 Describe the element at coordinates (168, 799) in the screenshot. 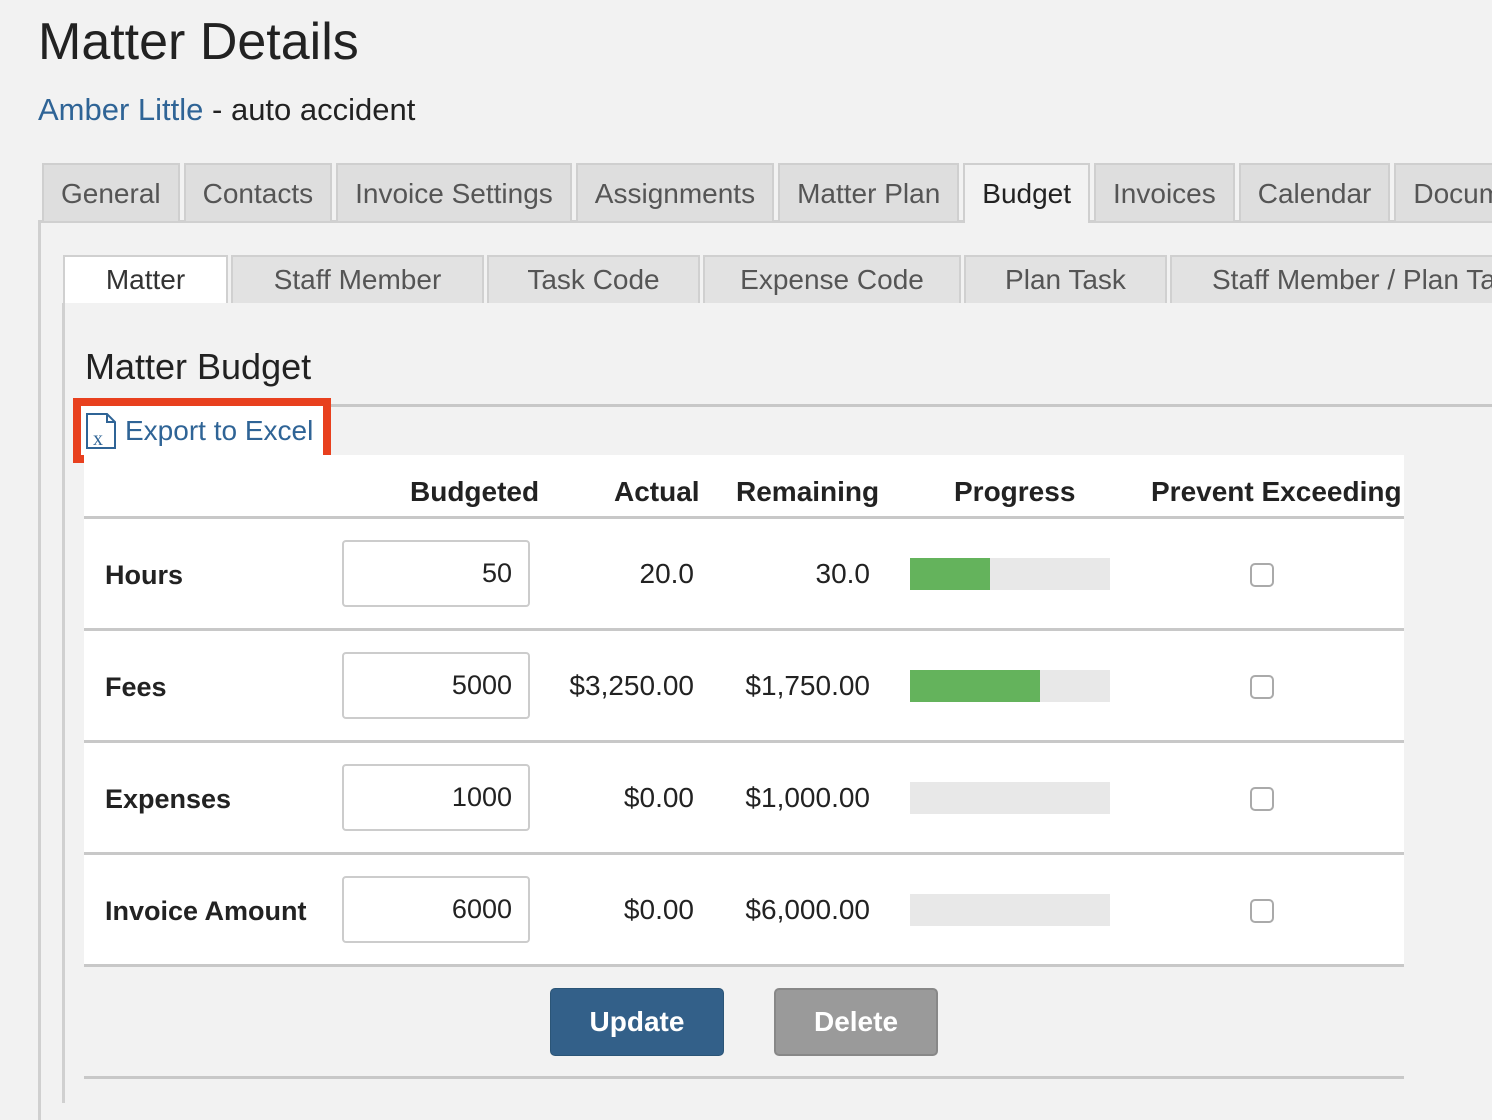

I see `row-label: Expenses` at that location.